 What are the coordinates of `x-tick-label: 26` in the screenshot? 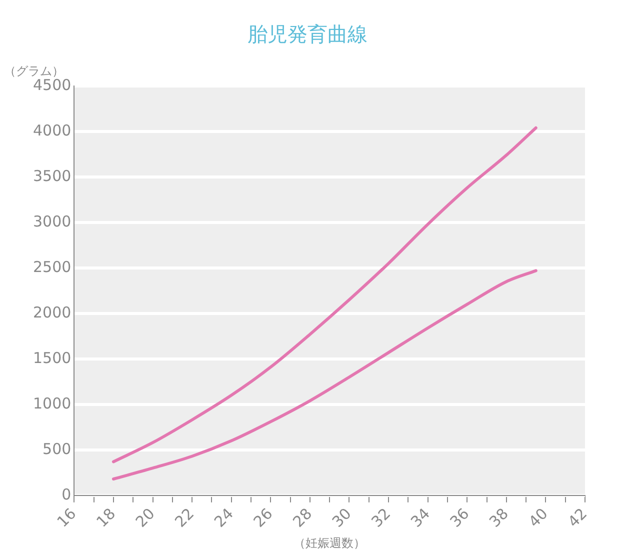 It's located at (263, 517).